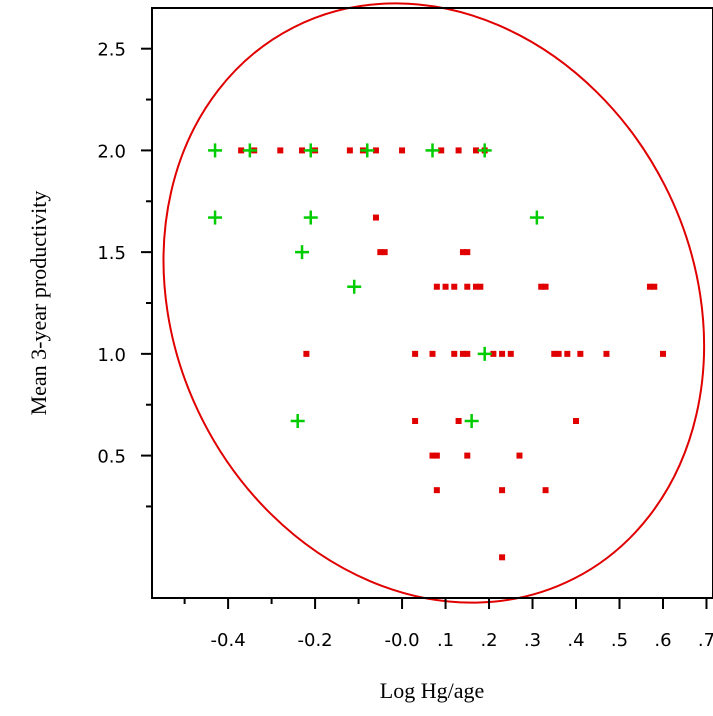 This screenshot has height=716, width=713. What do you see at coordinates (432, 690) in the screenshot?
I see `x-axis-title: Log Hg/age` at bounding box center [432, 690].